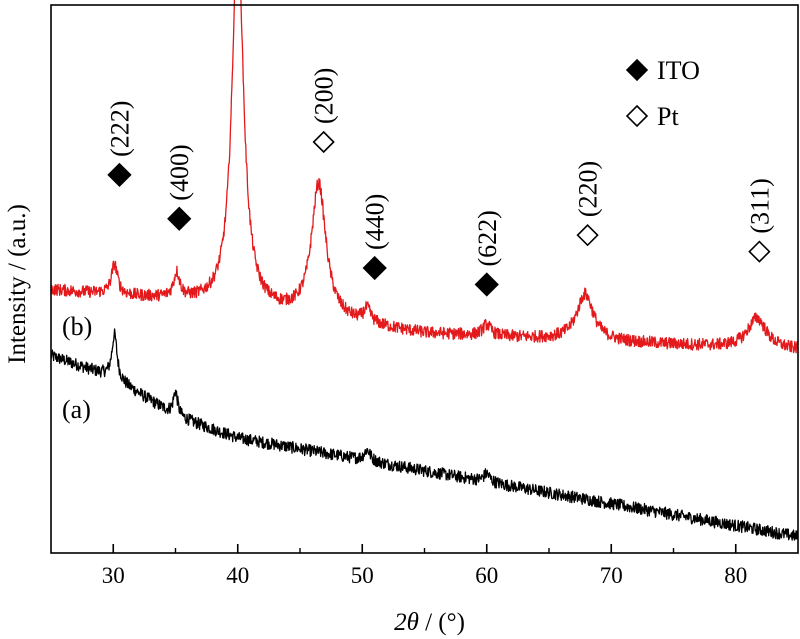 The width and height of the screenshot is (800, 639). What do you see at coordinates (611, 575) in the screenshot?
I see `x-tick-label: 70` at bounding box center [611, 575].